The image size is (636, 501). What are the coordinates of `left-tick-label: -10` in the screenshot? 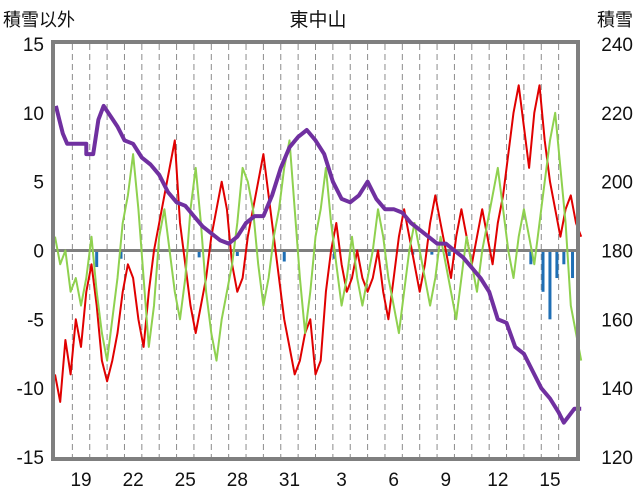 It's located at (30, 389).